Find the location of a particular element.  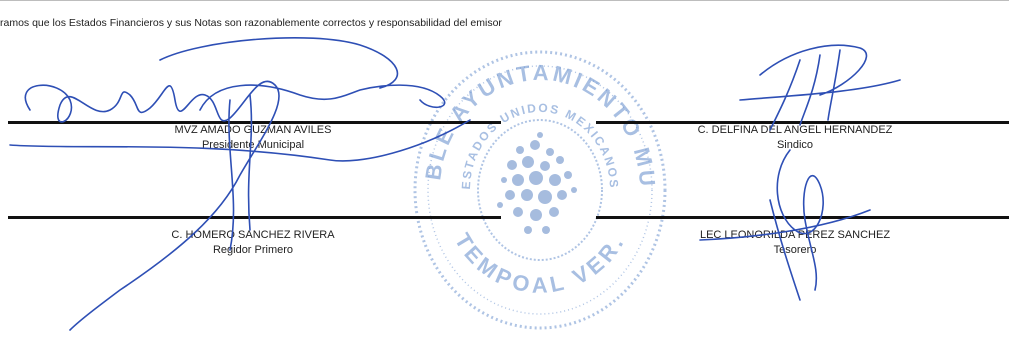

signatory-role: Tesorero is located at coordinates (795, 250).